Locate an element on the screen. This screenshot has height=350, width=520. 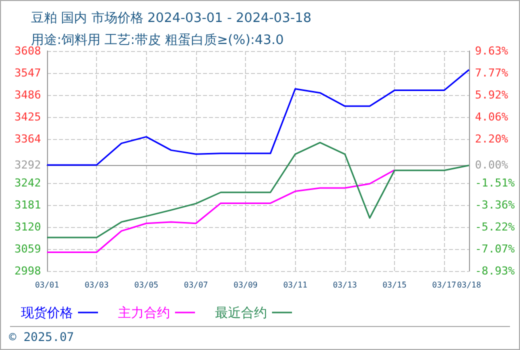
legend-label: 最近合约 is located at coordinates (241, 312).